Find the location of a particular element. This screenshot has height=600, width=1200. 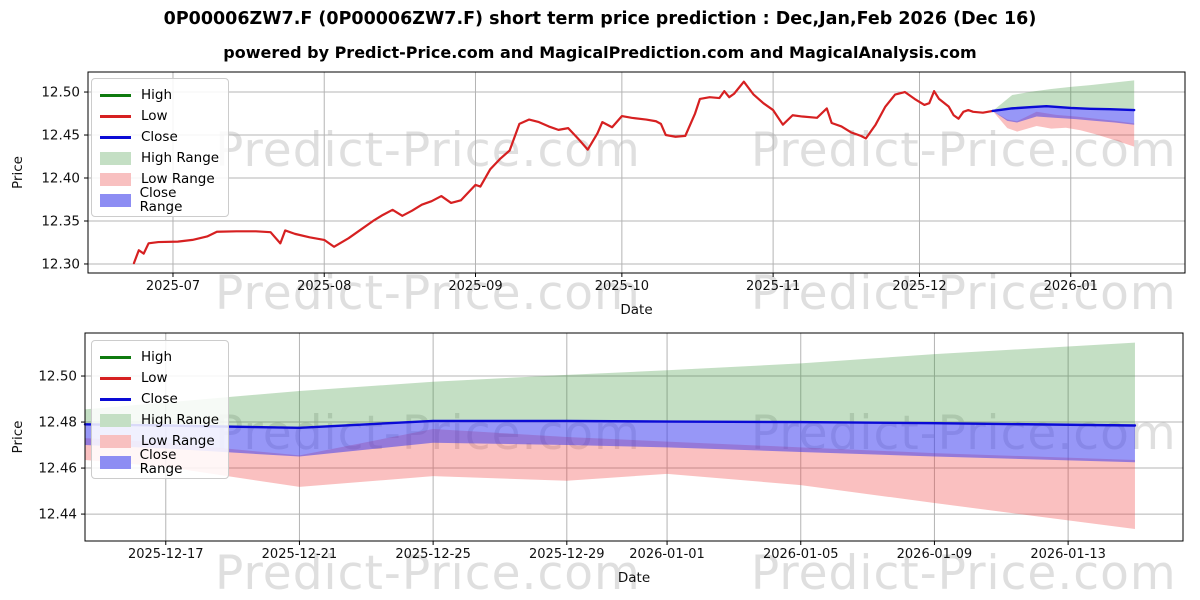

tick-label-x: 2026-01-05 is located at coordinates (801, 554).